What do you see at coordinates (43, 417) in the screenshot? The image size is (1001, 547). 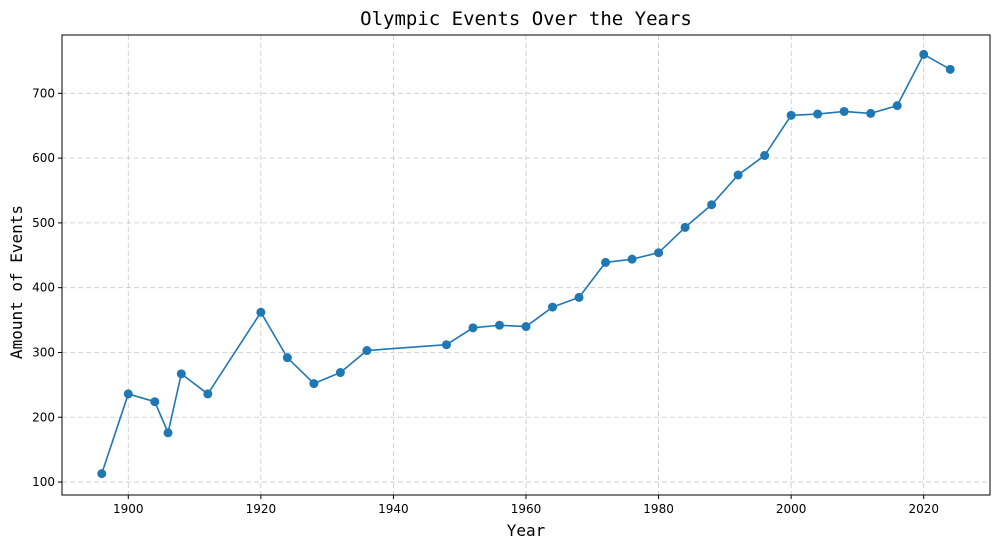 I see `y-tick-label: 200` at bounding box center [43, 417].